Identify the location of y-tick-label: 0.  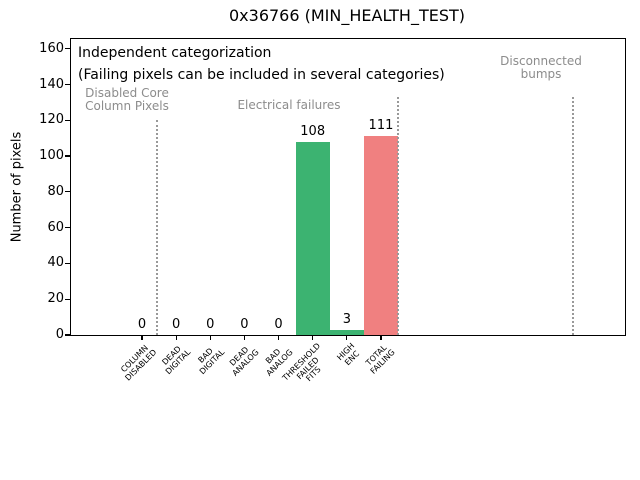
(59, 334).